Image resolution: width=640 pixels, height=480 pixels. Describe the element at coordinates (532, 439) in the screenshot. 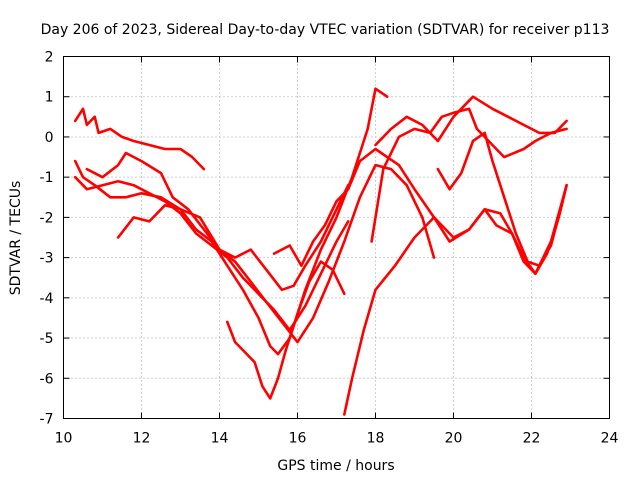

I see `x-tick-label: 22` at that location.